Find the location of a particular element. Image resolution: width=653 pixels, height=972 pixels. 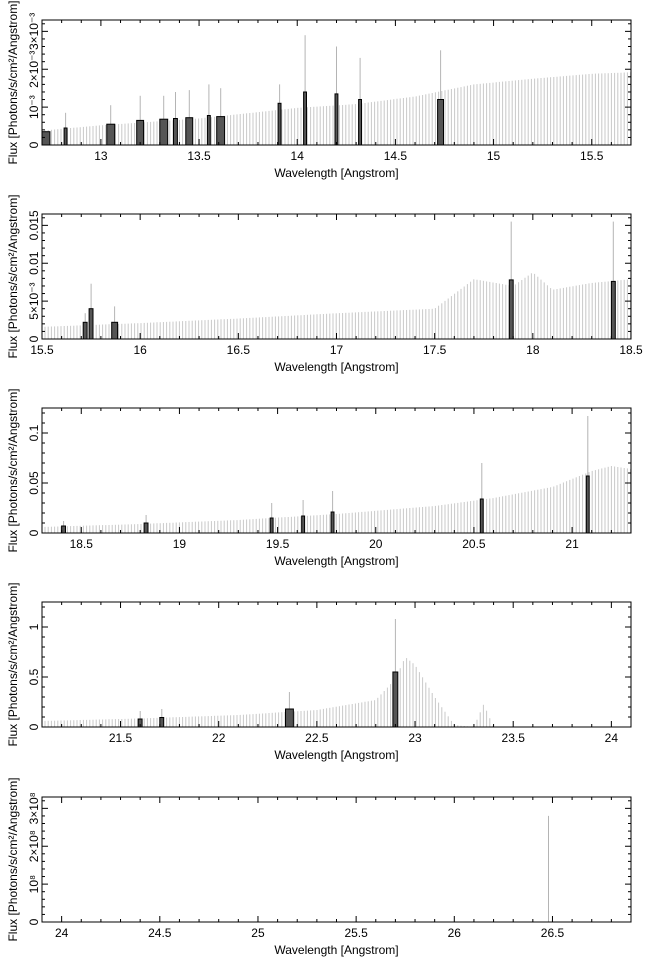

y-axis: 0 5×10⁻³ 0.01 0.015 is located at coordinates (329, 276).